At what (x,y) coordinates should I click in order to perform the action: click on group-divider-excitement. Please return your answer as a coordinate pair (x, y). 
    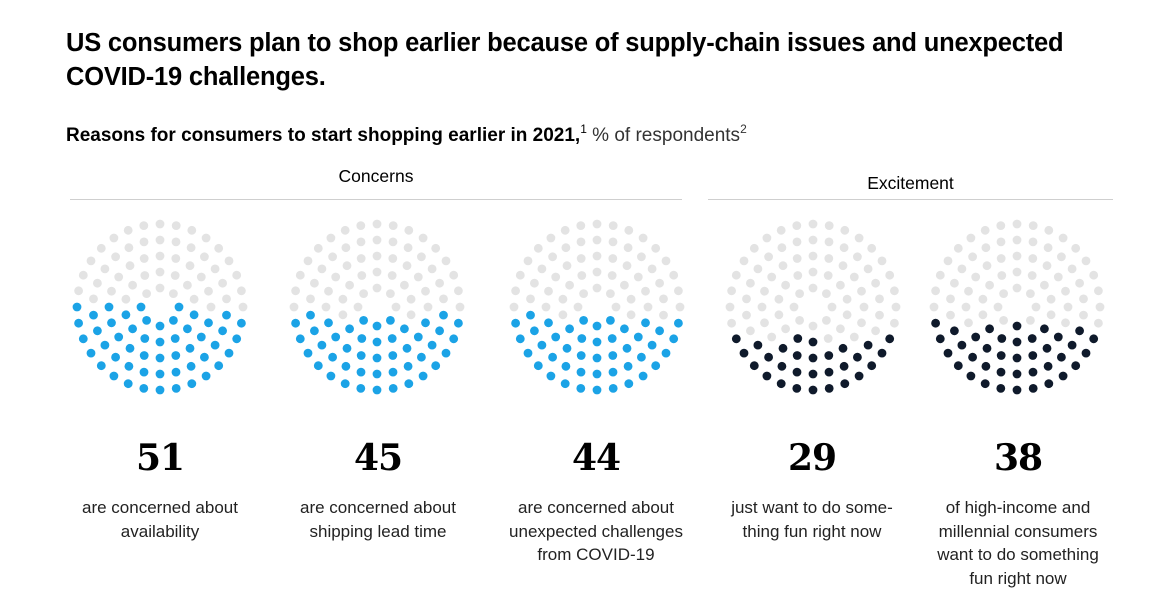
    Looking at the image, I should click on (910, 199).